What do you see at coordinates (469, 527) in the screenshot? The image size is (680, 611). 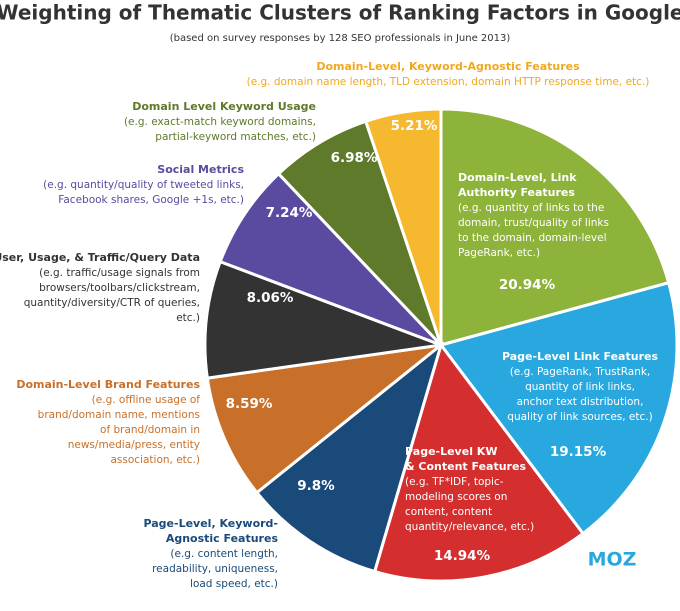 I see `slice-description: quantity/relevance, etc.)` at bounding box center [469, 527].